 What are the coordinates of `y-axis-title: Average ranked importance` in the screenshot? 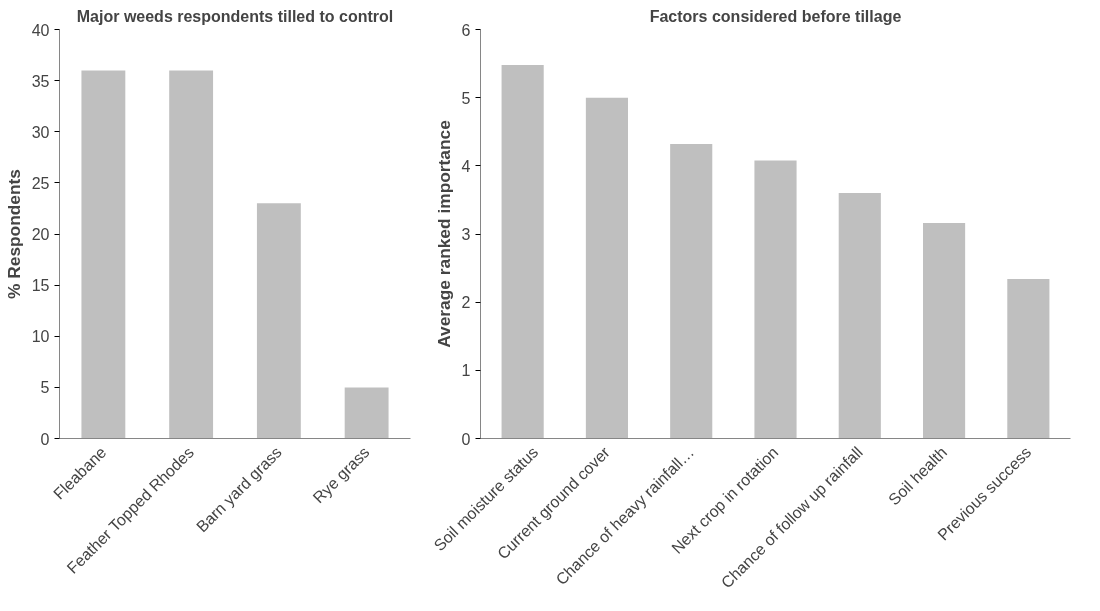 It's located at (443, 233).